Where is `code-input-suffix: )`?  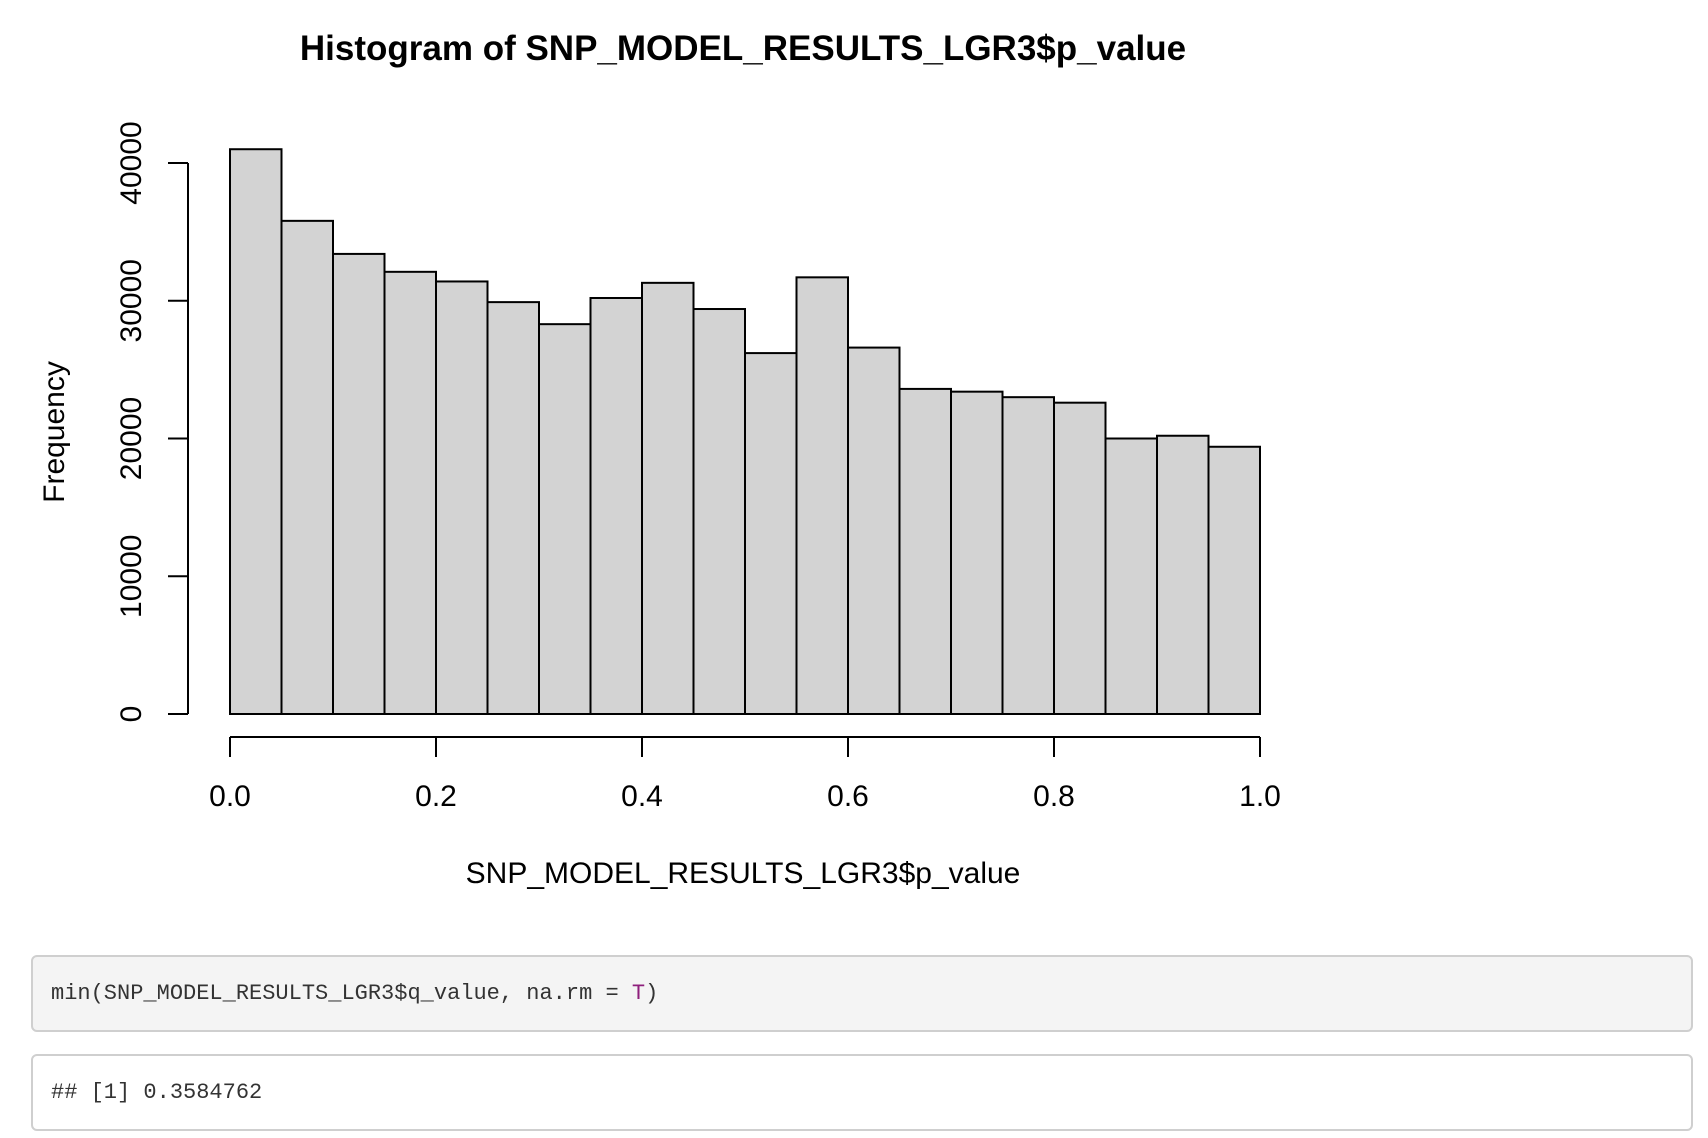
code-input-suffix: ) is located at coordinates (652, 993).